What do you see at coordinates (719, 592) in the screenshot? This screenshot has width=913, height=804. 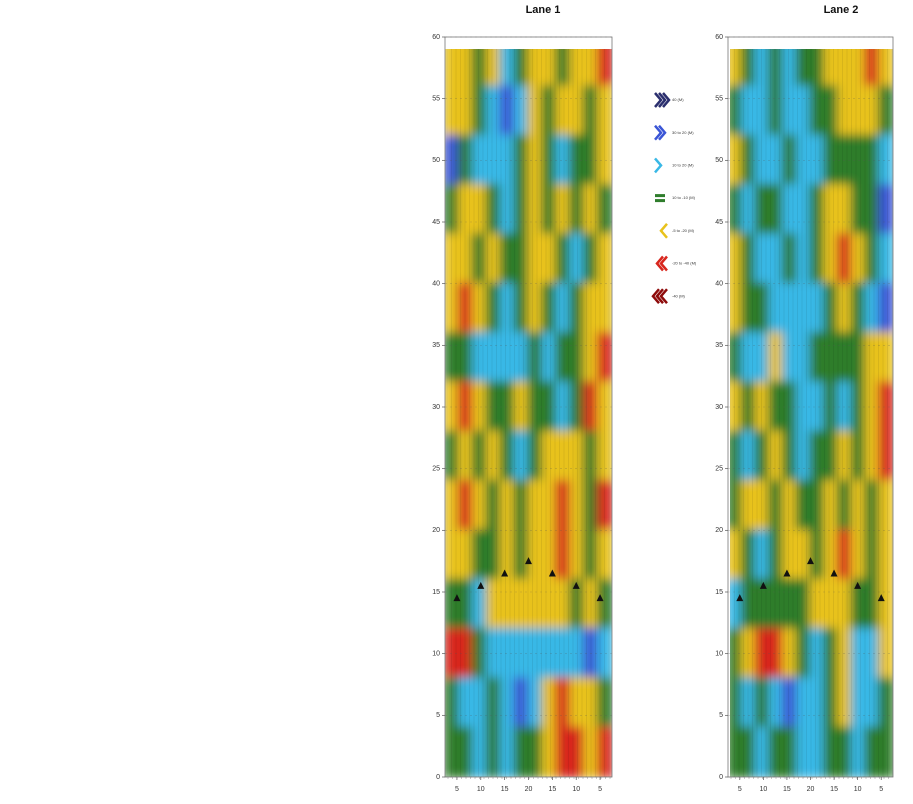 I see `y-tick-label: 15` at bounding box center [719, 592].